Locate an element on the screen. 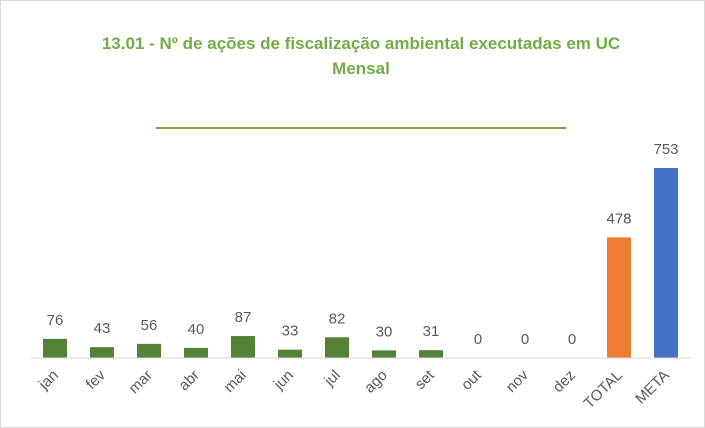 Image resolution: width=705 pixels, height=428 pixels. x-tick-label: jul is located at coordinates (331, 378).